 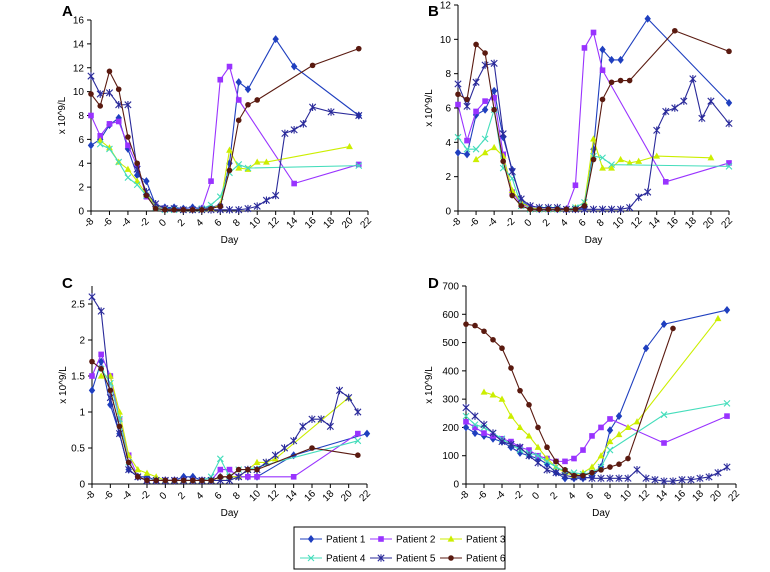 I want to click on x-tick-label: -8, so click(x=89, y=223).